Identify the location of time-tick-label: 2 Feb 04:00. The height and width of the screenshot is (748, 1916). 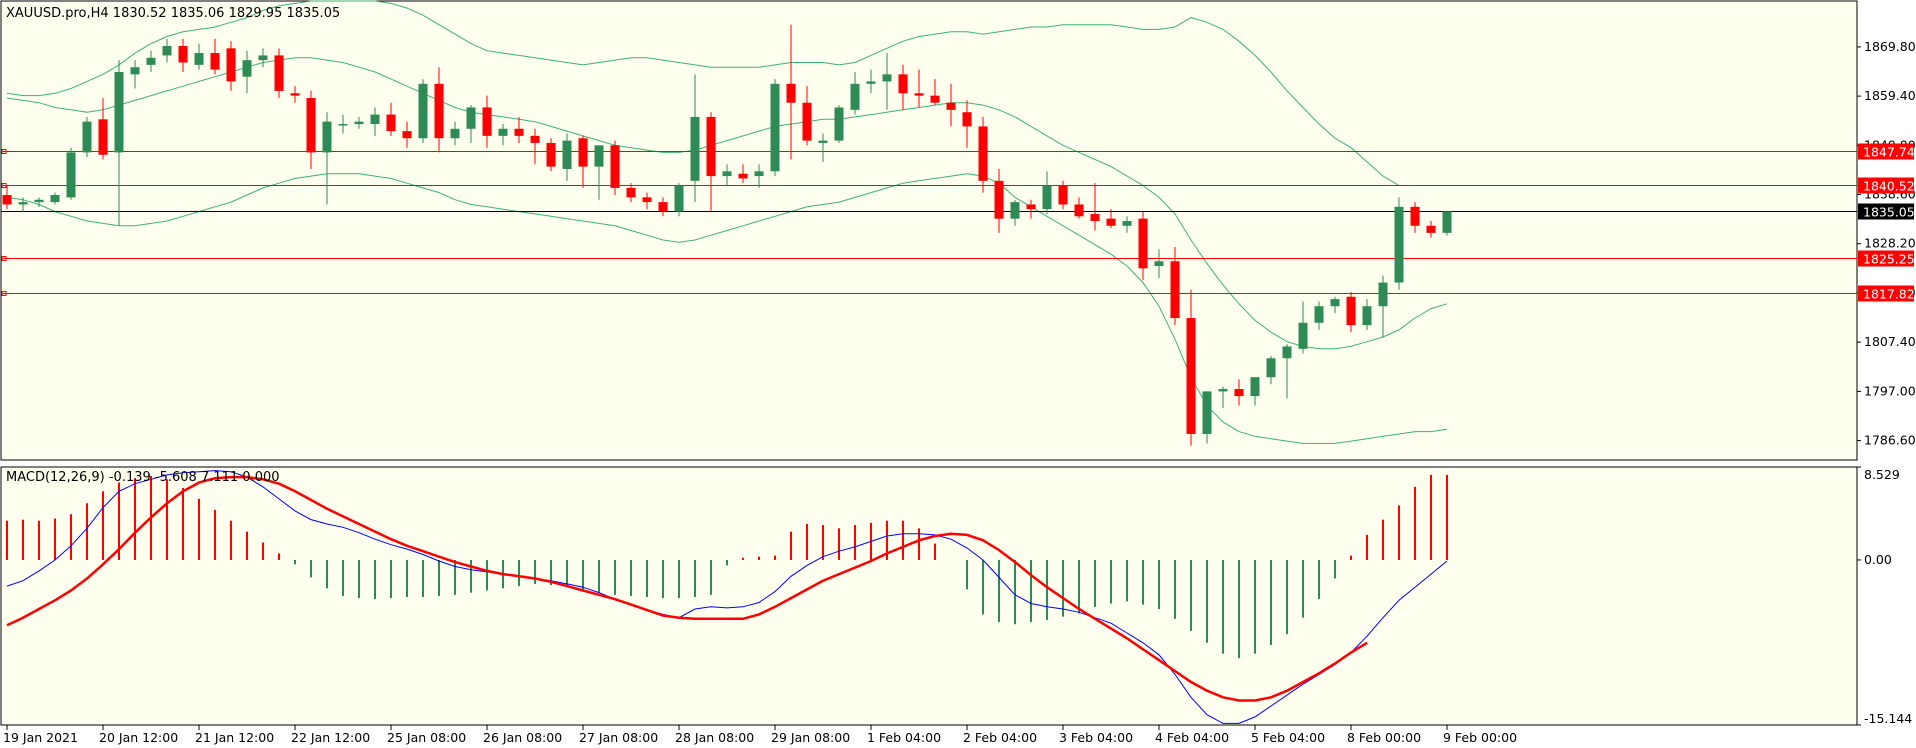
(1000, 737).